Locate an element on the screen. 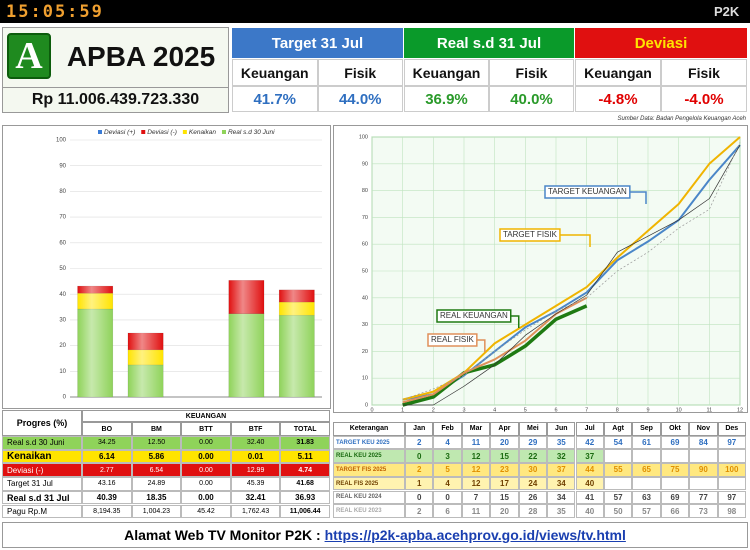 Image resolution: width=750 pixels, height=550 pixels. title: APBA 2025 is located at coordinates (141, 56).